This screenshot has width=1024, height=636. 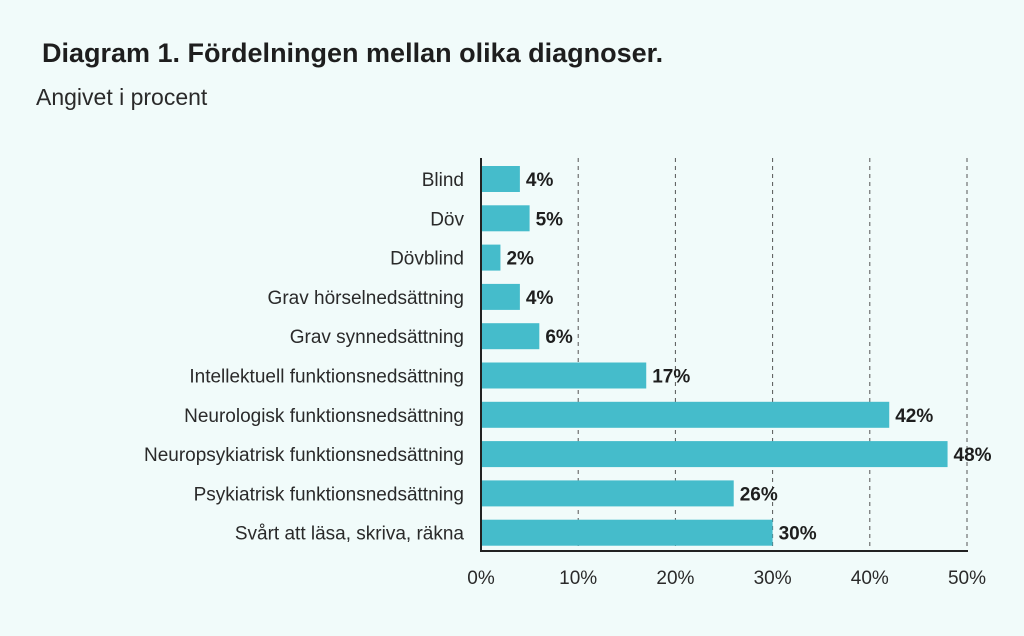 What do you see at coordinates (520, 259) in the screenshot?
I see `value-label: 2%` at bounding box center [520, 259].